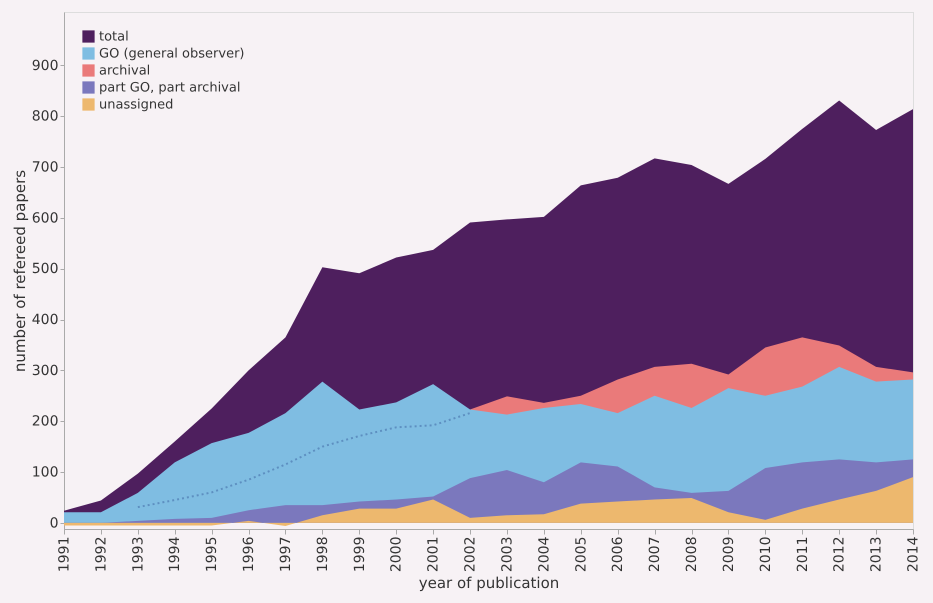 Image resolution: width=933 pixels, height=603 pixels. I want to click on x-tick-label: 2008, so click(692, 554).